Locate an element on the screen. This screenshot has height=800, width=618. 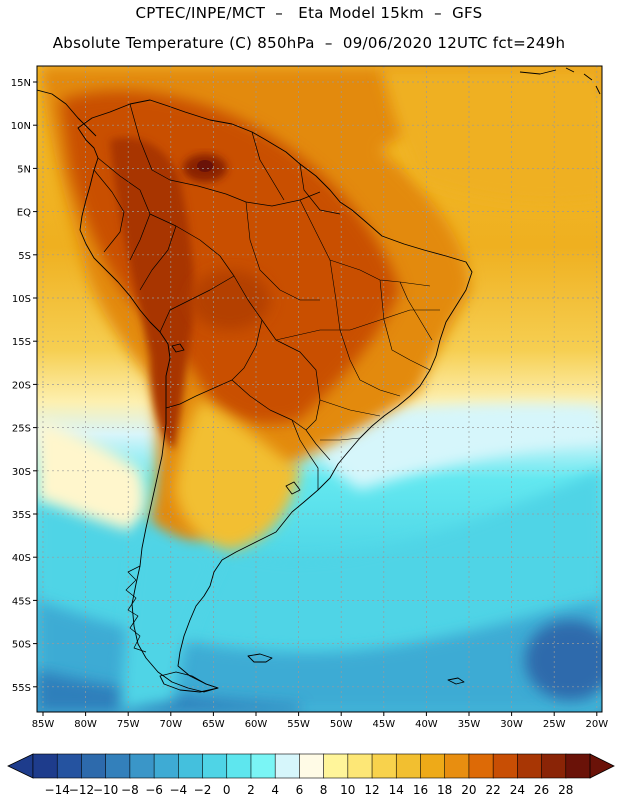
colorbar-label: −2 is located at coordinates (203, 790).